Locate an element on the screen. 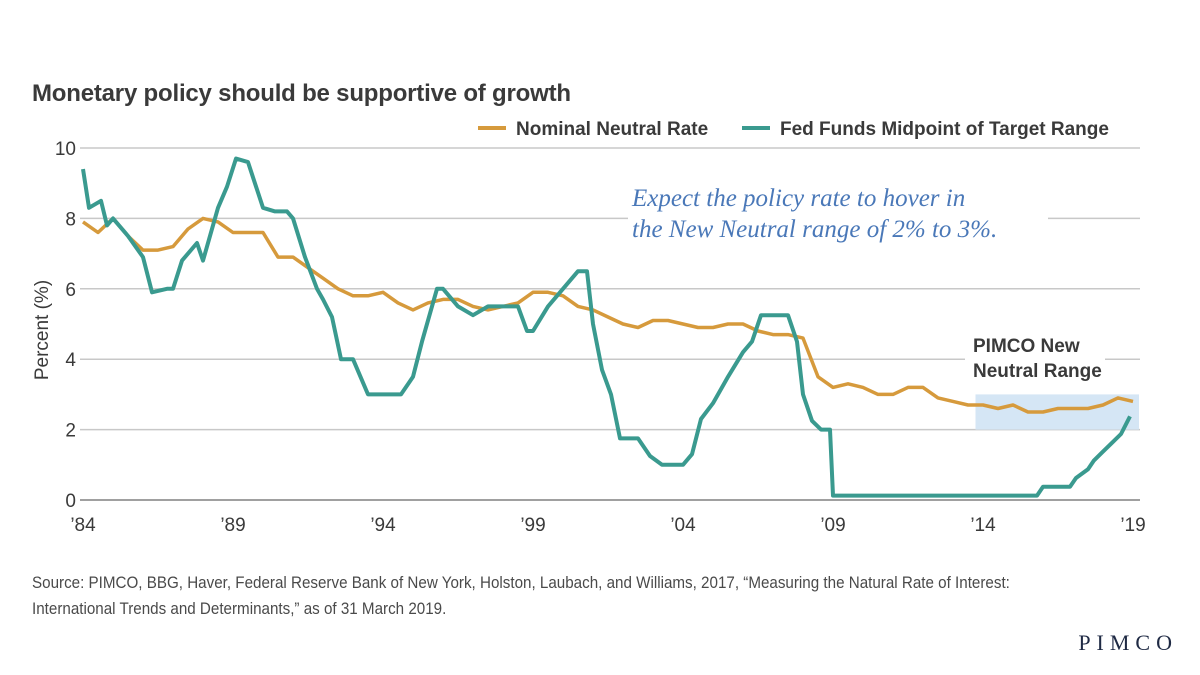 The width and height of the screenshot is (1200, 675). y-axis-label: Percent (%) is located at coordinates (42, 330).